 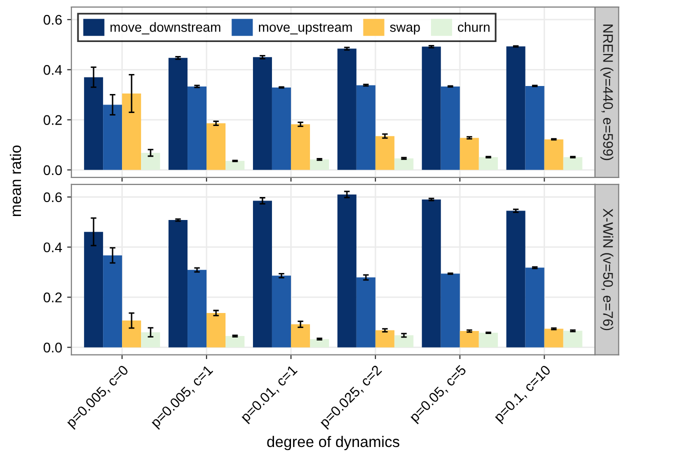 I want to click on legend-label: swap, so click(x=405, y=29).